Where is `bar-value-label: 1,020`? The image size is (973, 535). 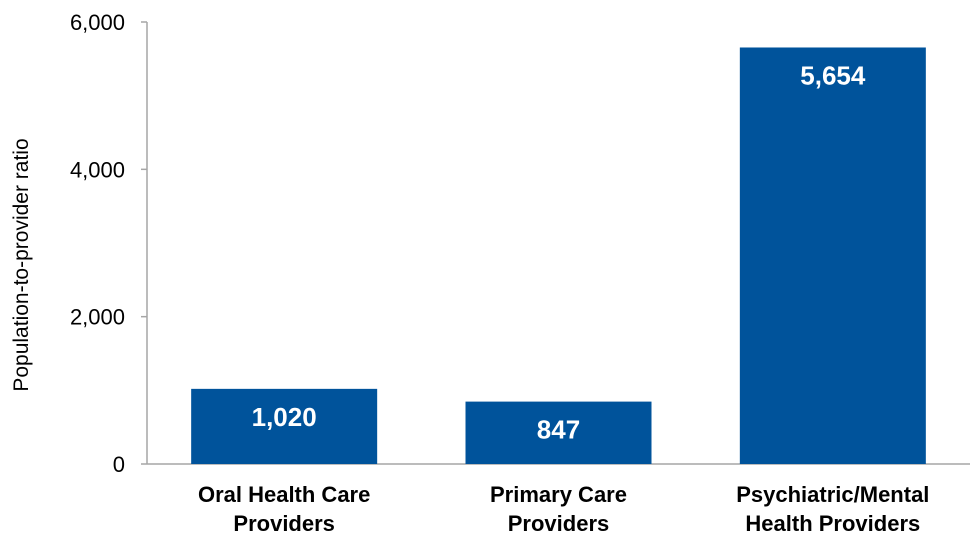
bar-value-label: 1,020 is located at coordinates (284, 417).